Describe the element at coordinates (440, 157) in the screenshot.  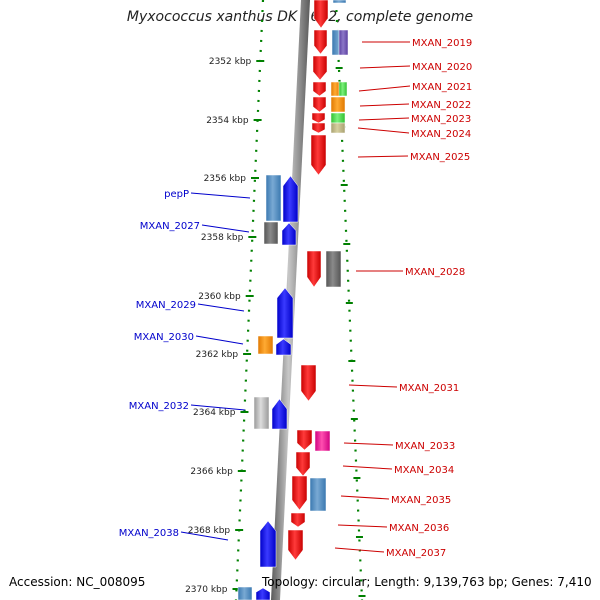
I see `gene-label: MXAN_2025` at that location.